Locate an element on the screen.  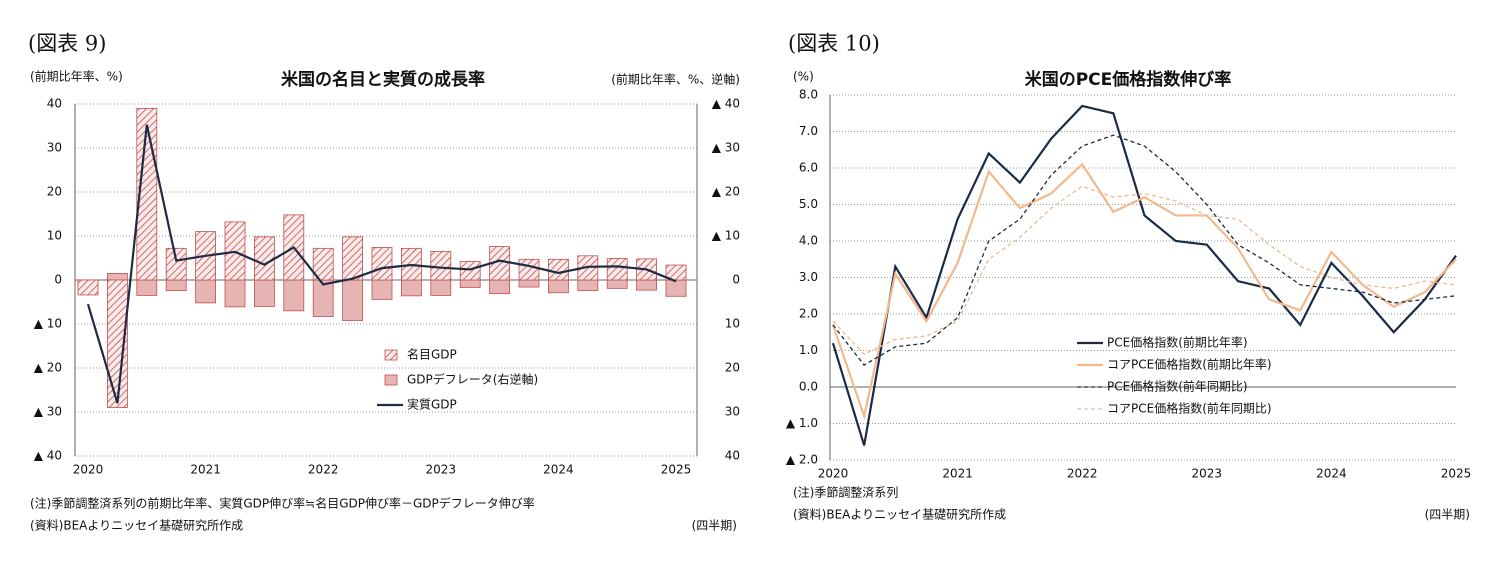
y-tick-label: 1.0 is located at coordinates (808, 350).